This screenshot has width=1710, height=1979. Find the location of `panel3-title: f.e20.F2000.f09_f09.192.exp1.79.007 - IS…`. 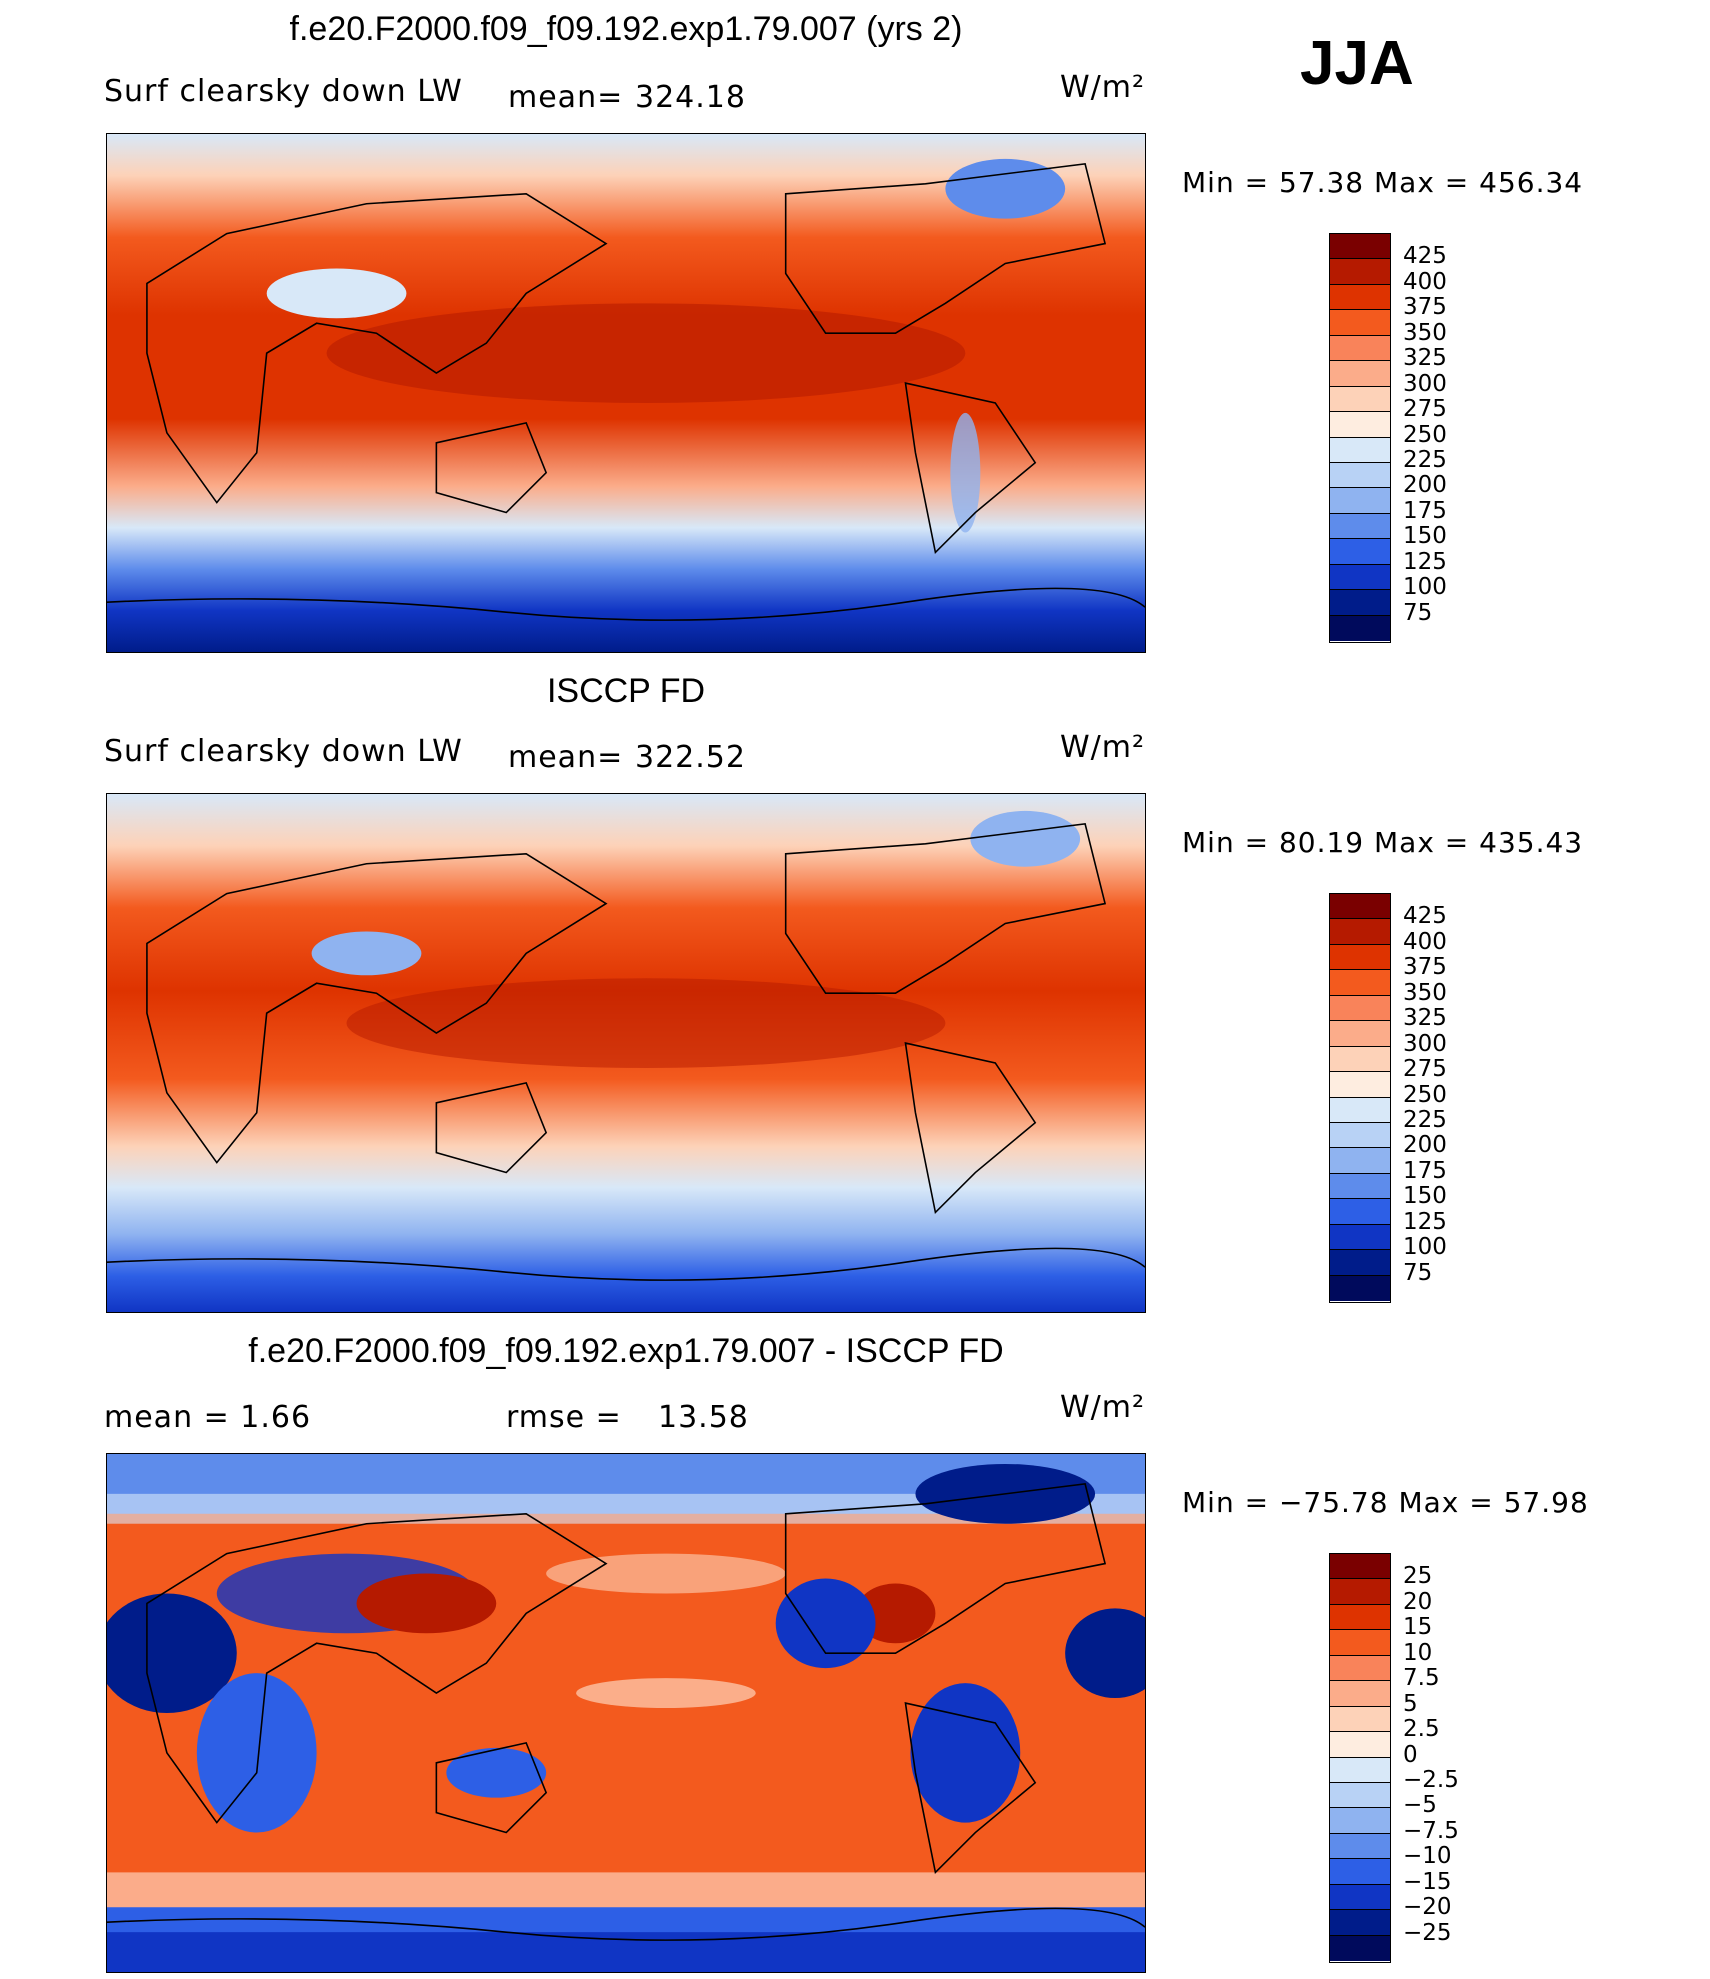

panel3-title: f.e20.F2000.f09_f09.192.exp1.79.007 - IS… is located at coordinates (626, 1351).